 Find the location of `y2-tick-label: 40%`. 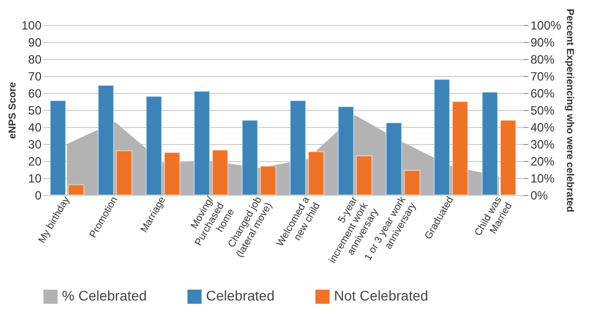

y2-tick-label: 40% is located at coordinates (542, 127).